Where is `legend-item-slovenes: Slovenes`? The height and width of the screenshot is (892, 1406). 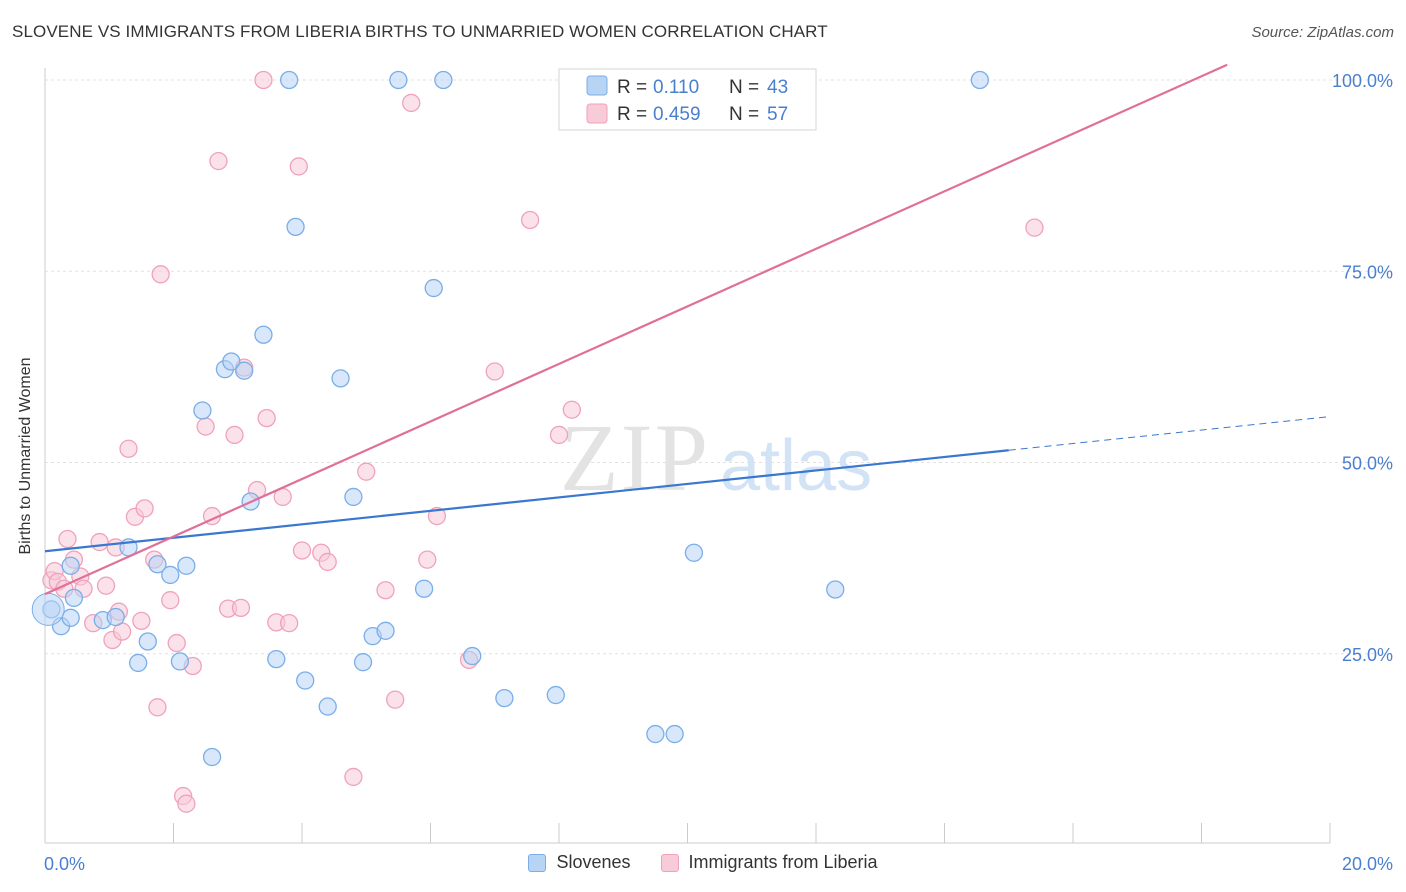
legend-item-slovenes: Slovenes is located at coordinates (579, 862).